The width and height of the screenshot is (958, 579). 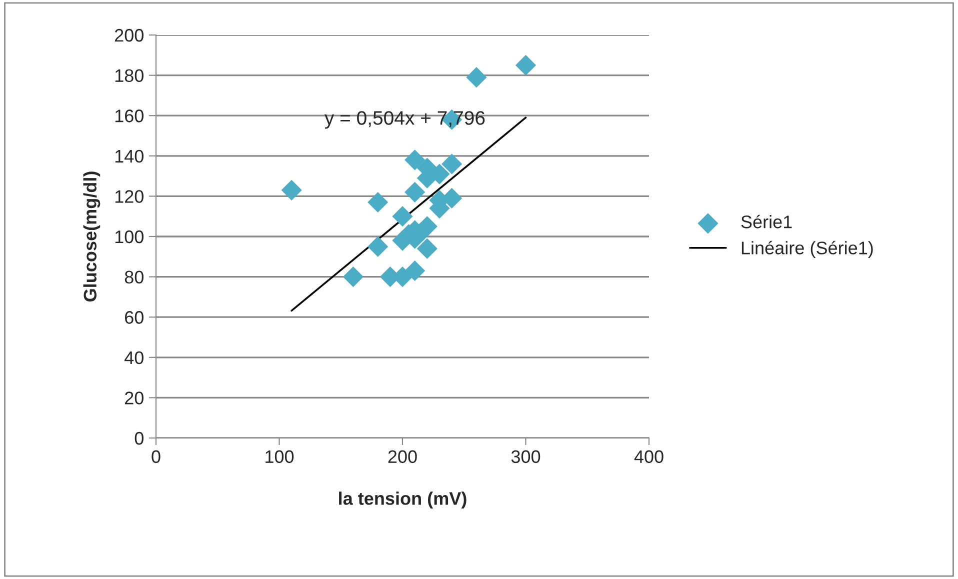 I want to click on legend-label: Série1, so click(x=766, y=221).